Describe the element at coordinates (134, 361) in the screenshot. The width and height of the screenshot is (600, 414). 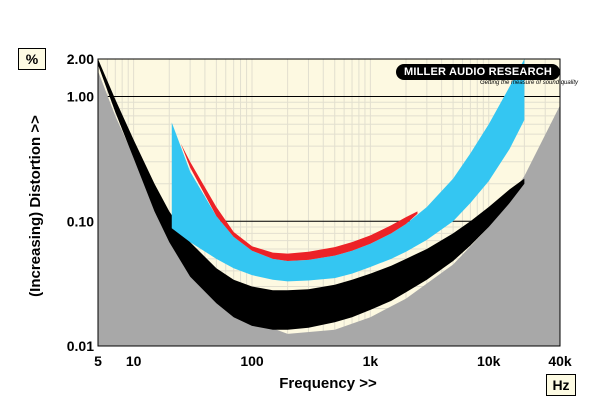
I see `x-tick-label: 10` at that location.